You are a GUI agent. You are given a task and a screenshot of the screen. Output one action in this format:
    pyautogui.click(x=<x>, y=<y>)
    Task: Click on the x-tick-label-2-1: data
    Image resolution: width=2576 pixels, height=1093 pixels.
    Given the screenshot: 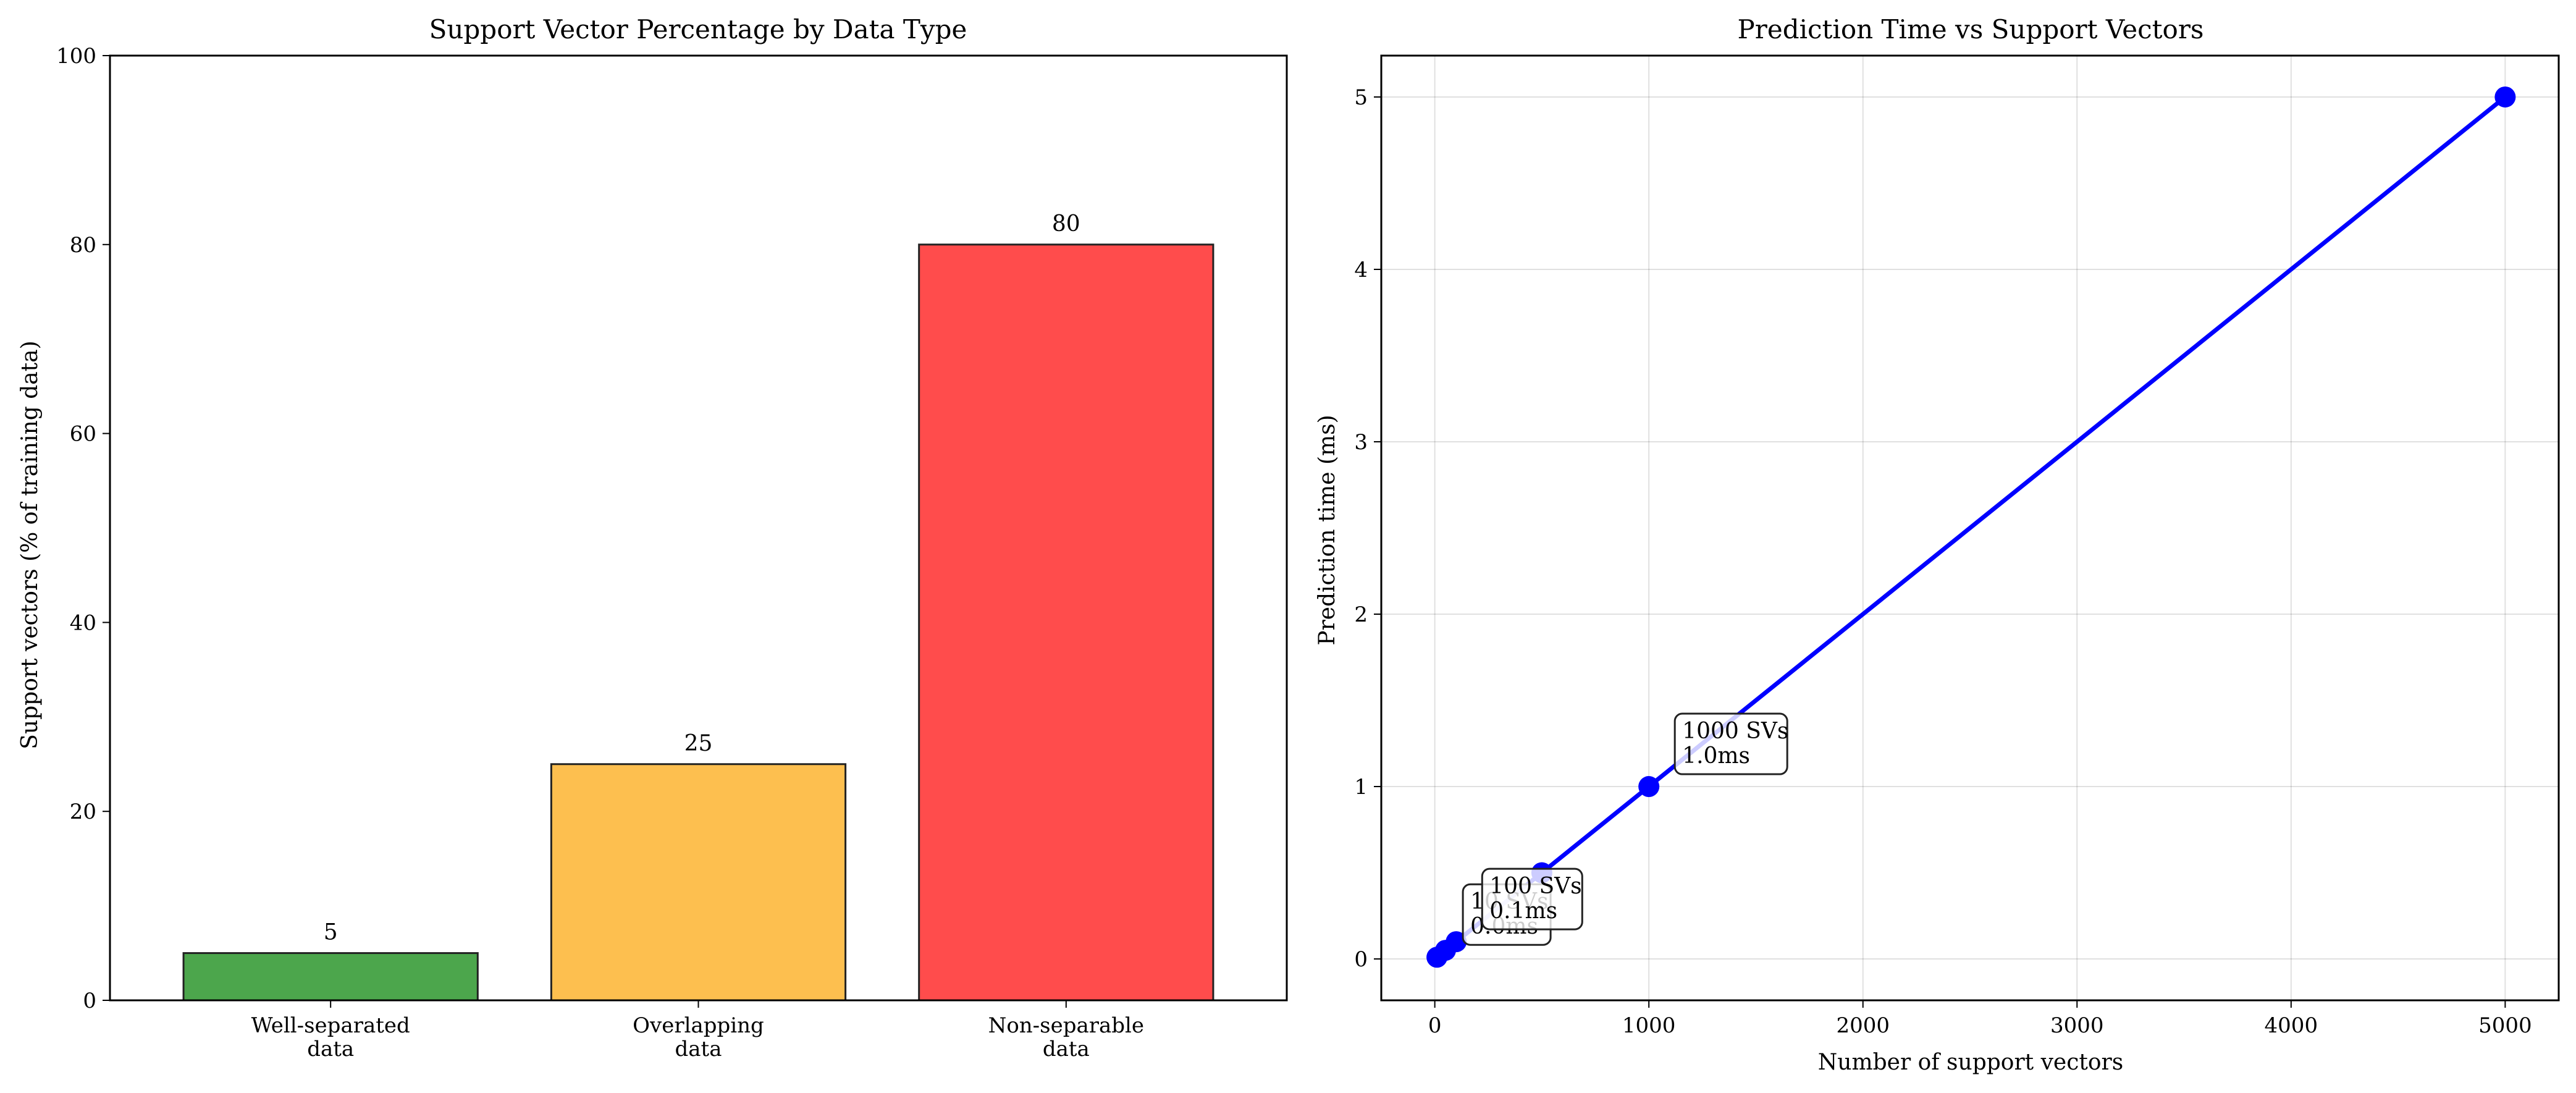 What is the action you would take?
    pyautogui.click(x=1066, y=1049)
    